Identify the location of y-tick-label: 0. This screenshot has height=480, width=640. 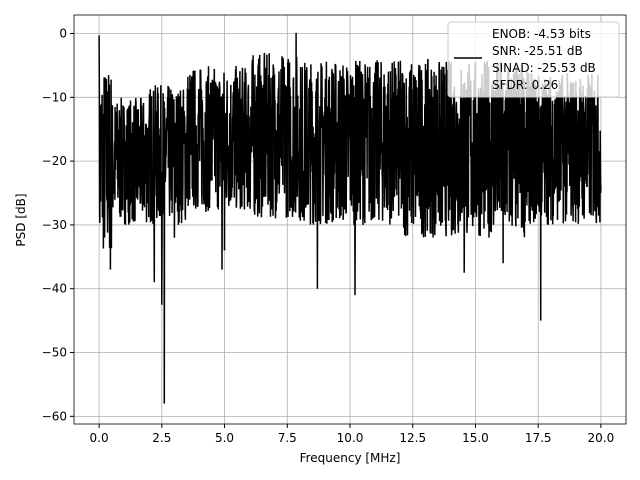
(63, 34).